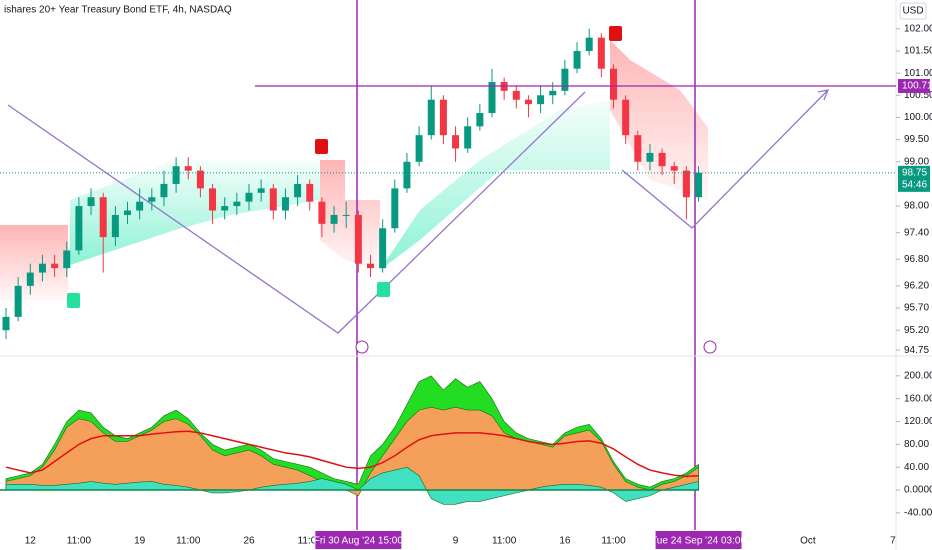 Image resolution: width=932 pixels, height=550 pixels. What do you see at coordinates (916, 330) in the screenshot?
I see `y-tick-label: 95.20` at bounding box center [916, 330].